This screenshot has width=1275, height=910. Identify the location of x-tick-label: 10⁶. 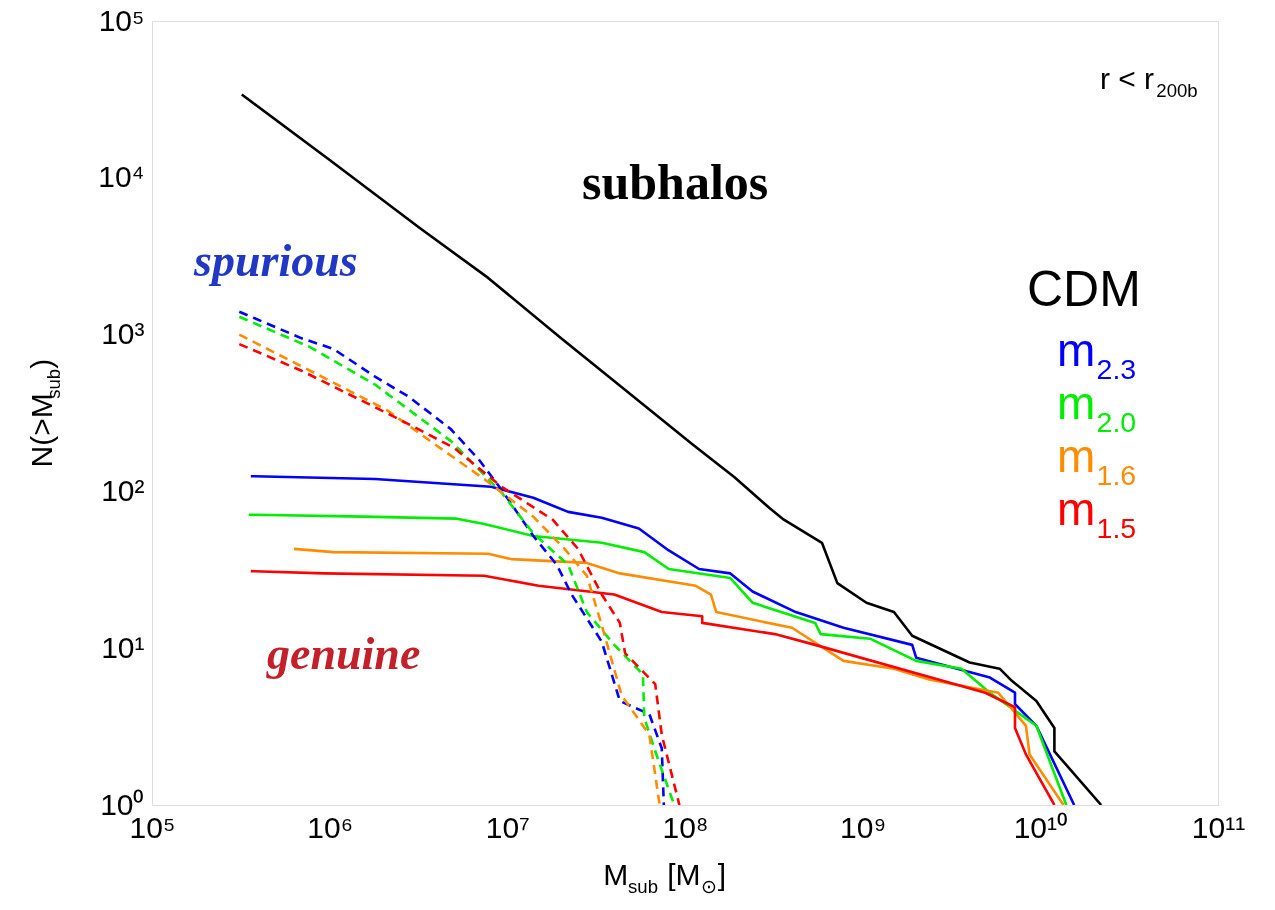
(330, 827).